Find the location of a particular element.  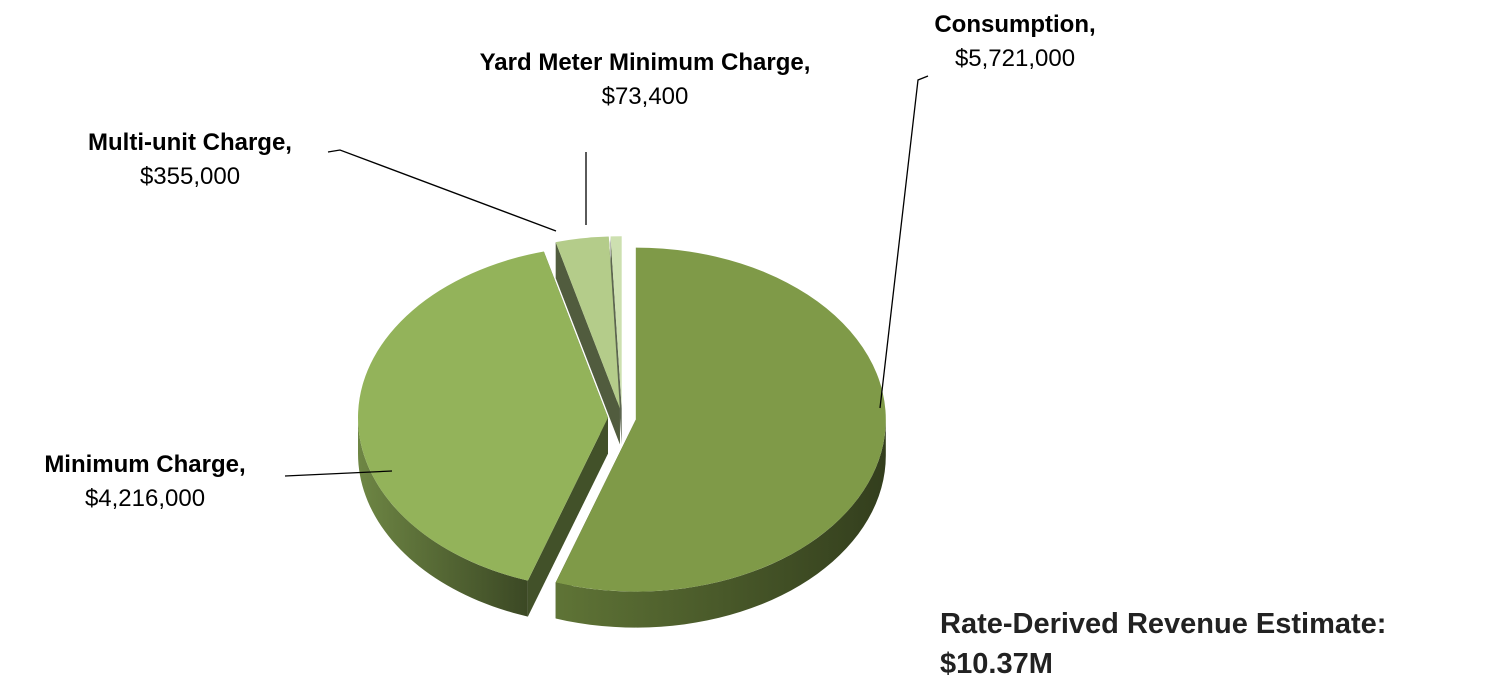

category-label: Multi-unit Charge, is located at coordinates (190, 142).